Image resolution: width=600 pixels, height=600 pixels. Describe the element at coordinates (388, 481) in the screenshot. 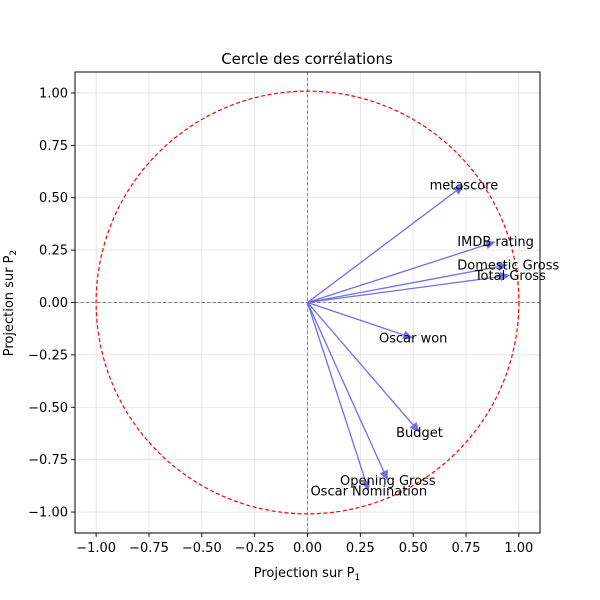

I see `vector-label: Opening Gross` at that location.